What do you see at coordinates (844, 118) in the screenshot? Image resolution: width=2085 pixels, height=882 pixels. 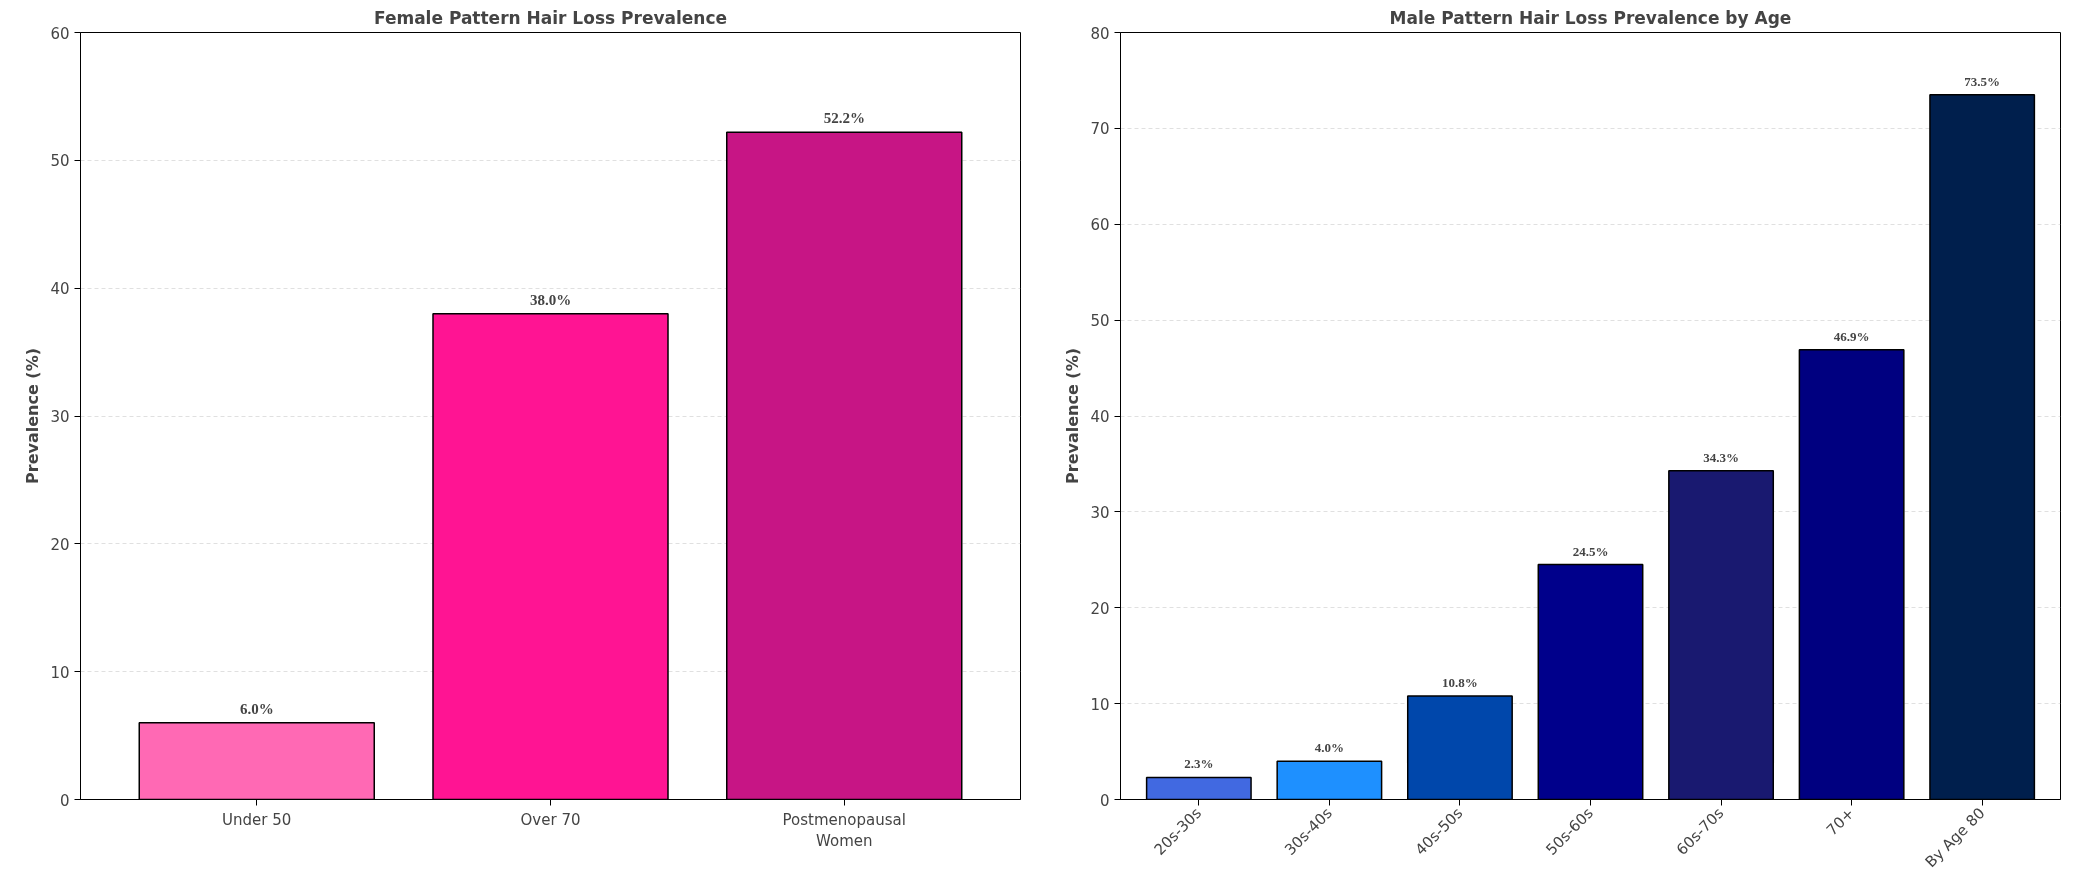 I see `data-label: 52.2%` at bounding box center [844, 118].